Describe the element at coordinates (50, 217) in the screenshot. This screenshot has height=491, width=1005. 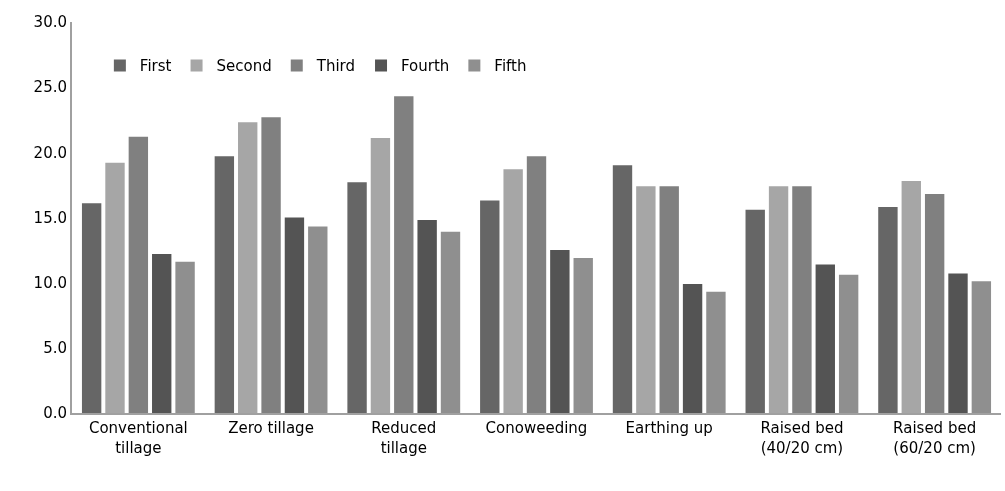
I see `y-tick-label: 15.0` at that location.